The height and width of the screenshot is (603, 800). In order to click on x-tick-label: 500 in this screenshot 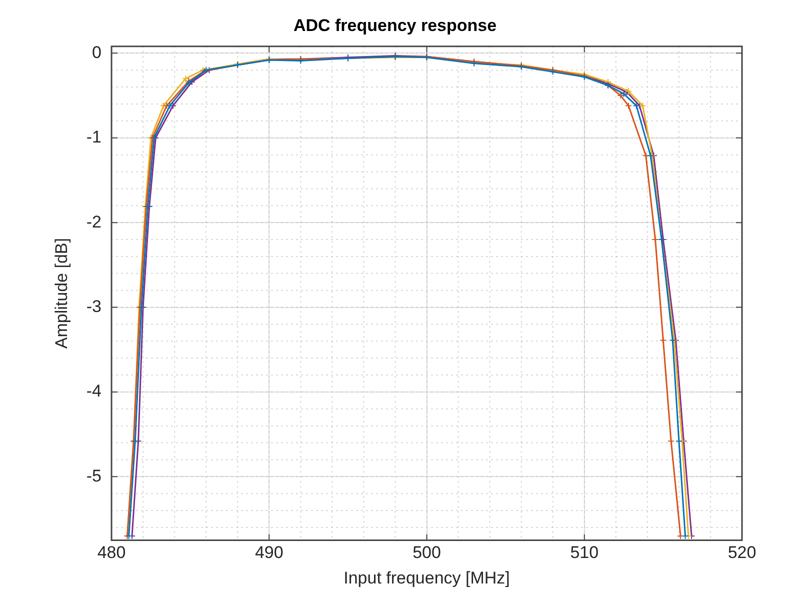, I will do `click(426, 552)`.